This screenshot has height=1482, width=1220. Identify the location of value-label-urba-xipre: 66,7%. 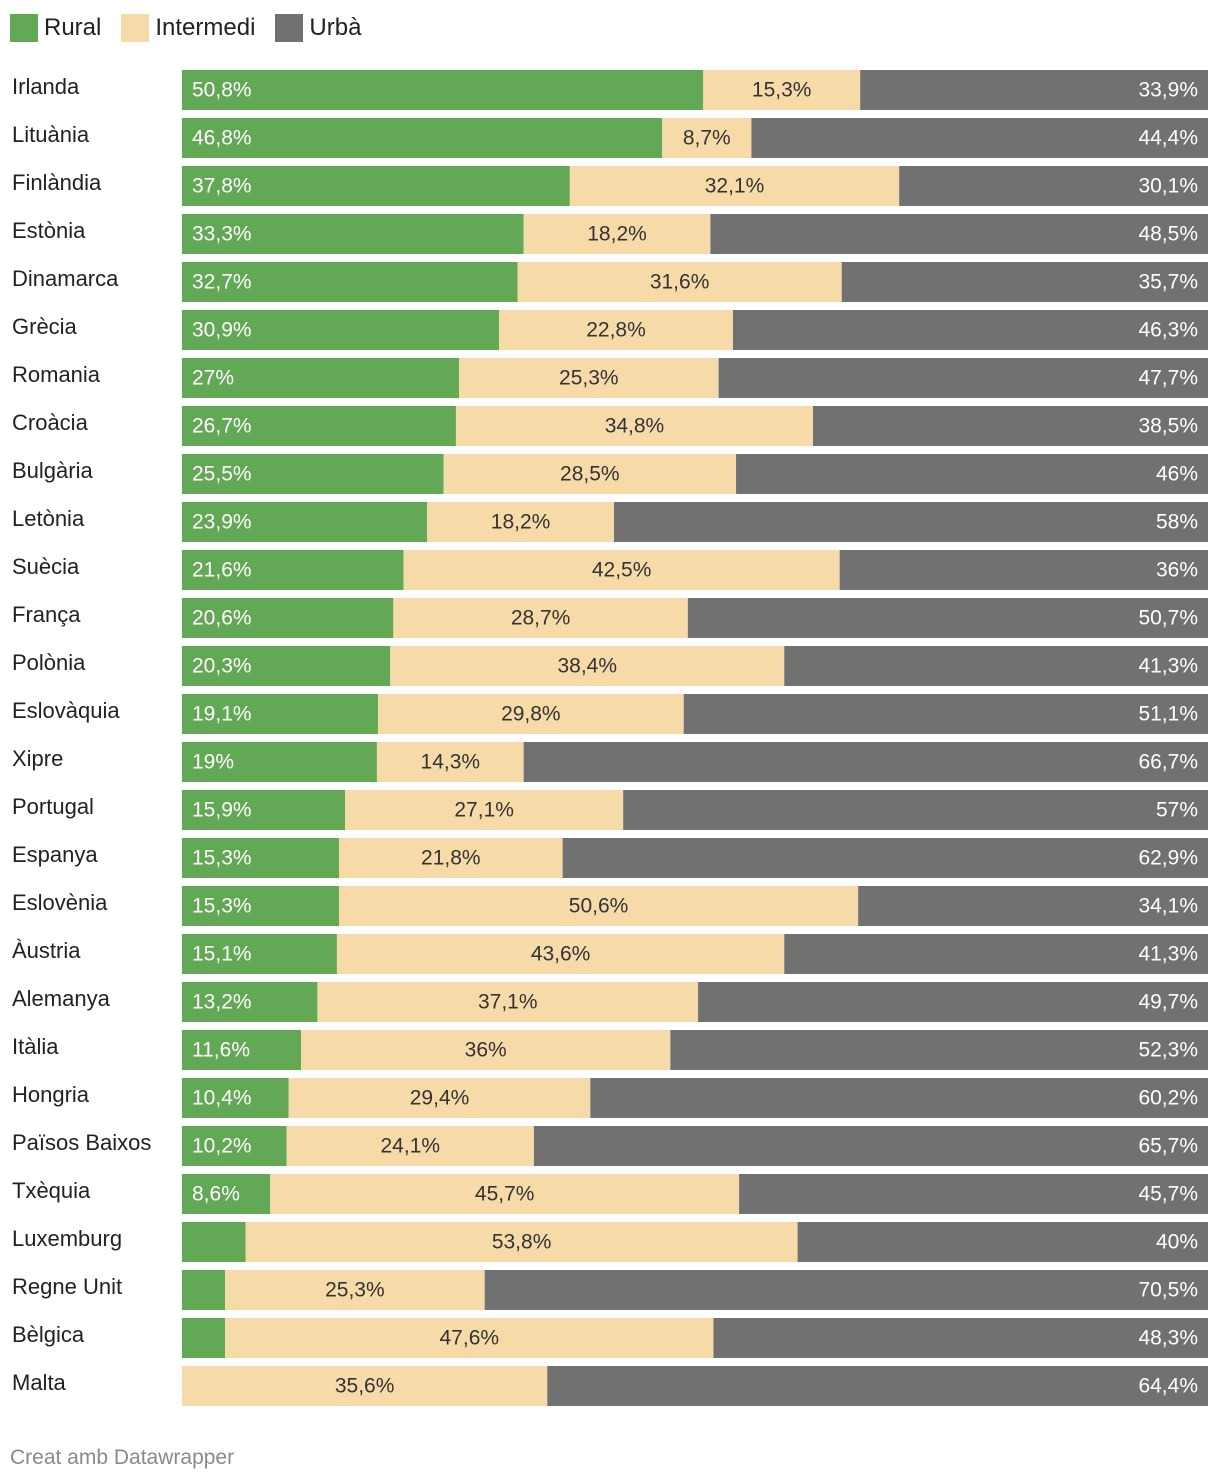
(1168, 762).